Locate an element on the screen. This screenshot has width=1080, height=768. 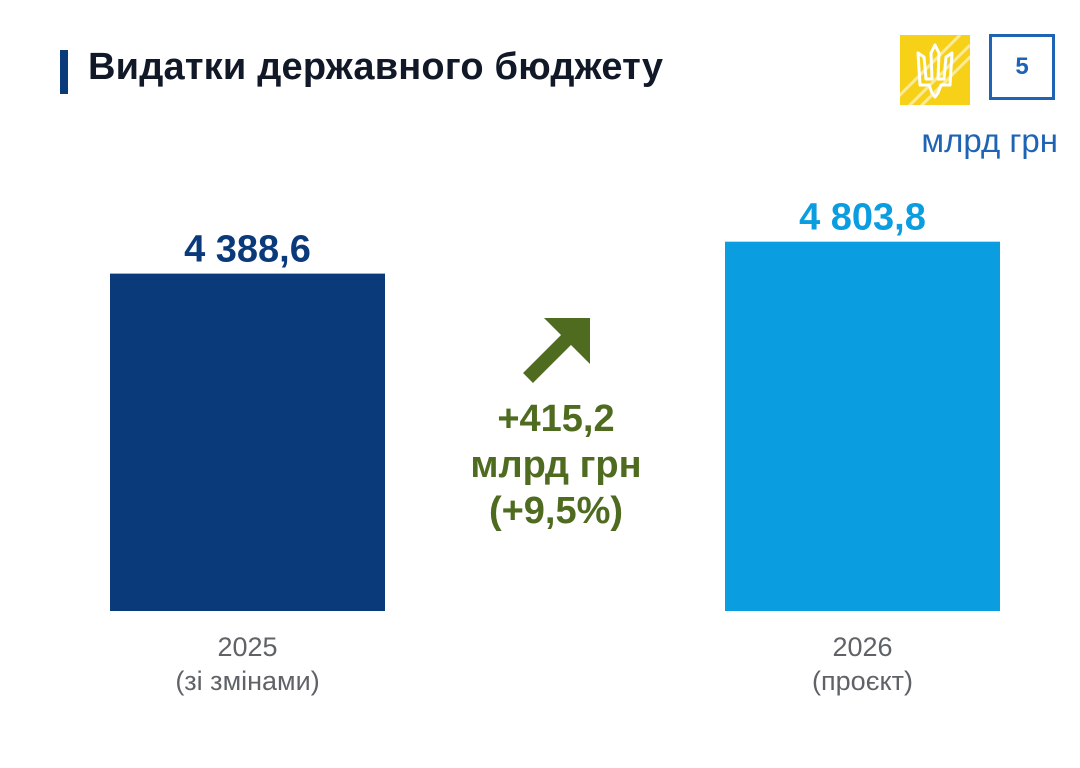
arrow-up-right-icon is located at coordinates (556, 350).